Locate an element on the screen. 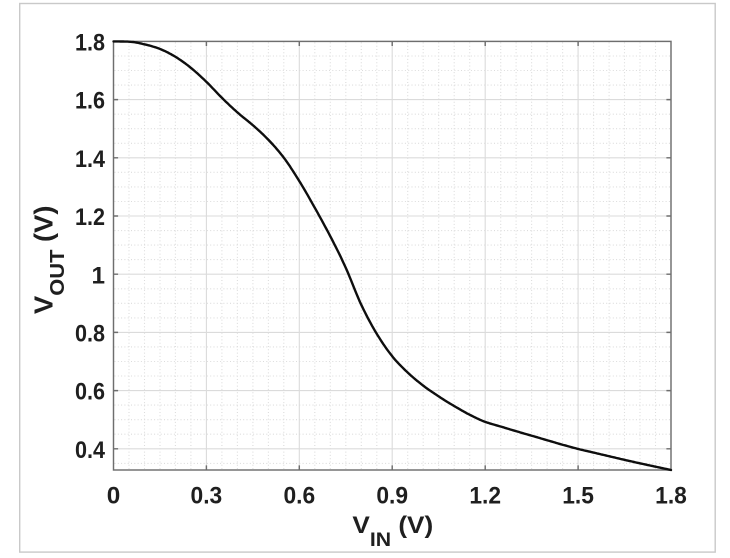 This screenshot has width=730, height=558. svg-text: 0.8 is located at coordinates (90, 334).